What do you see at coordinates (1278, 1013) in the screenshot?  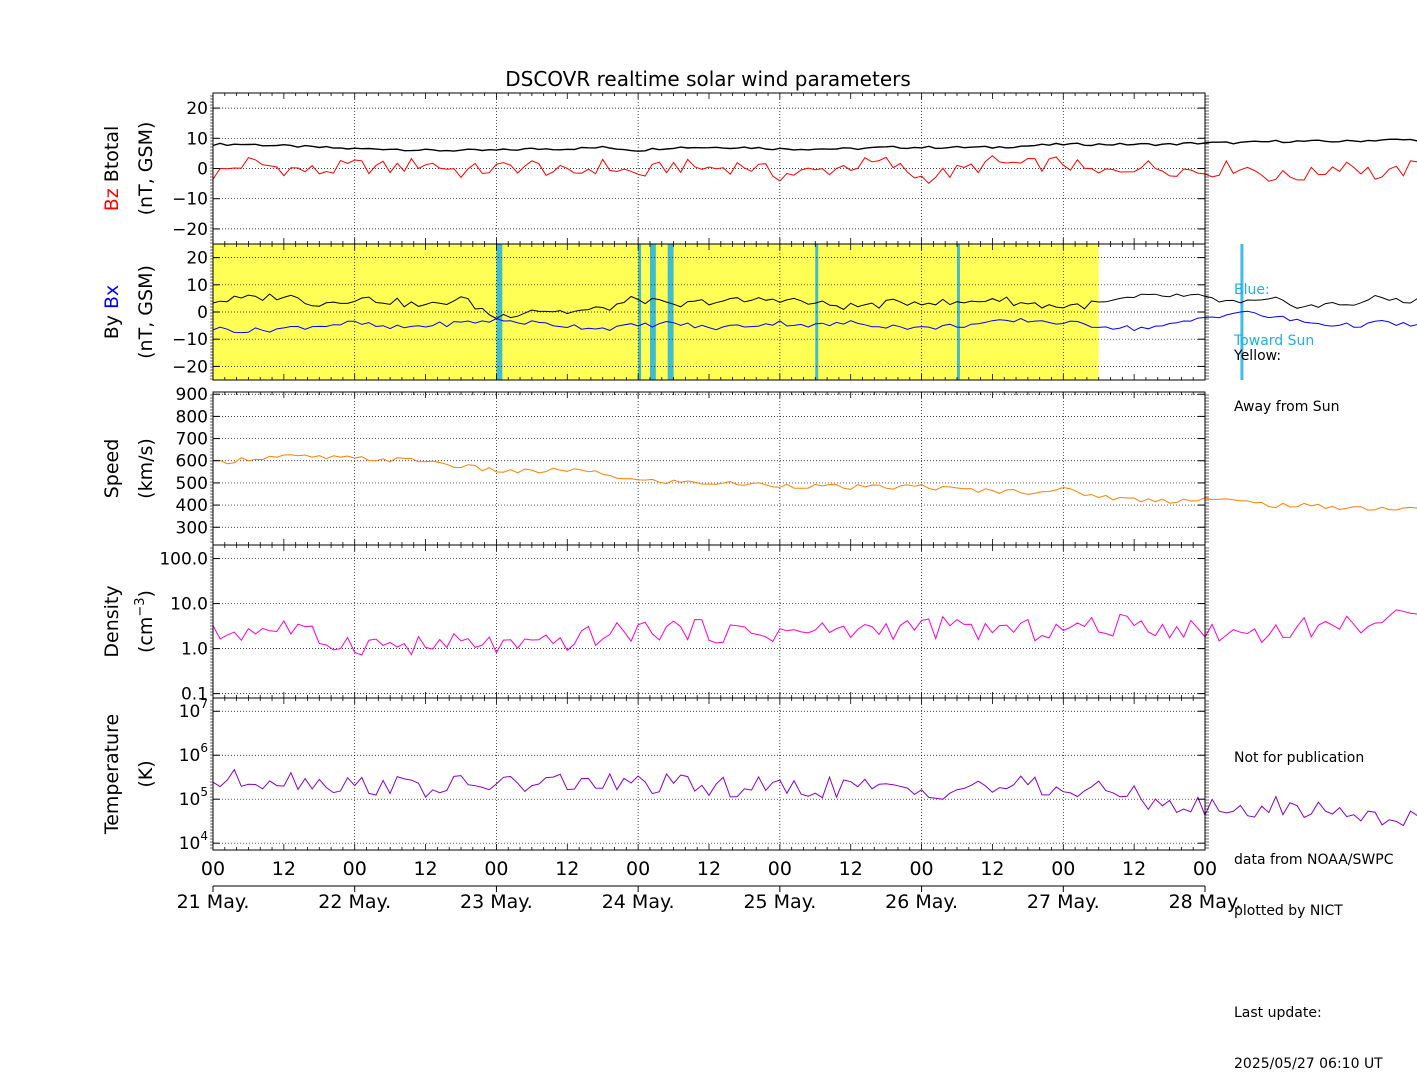 I see `note-last-update-label: Last update:` at bounding box center [1278, 1013].